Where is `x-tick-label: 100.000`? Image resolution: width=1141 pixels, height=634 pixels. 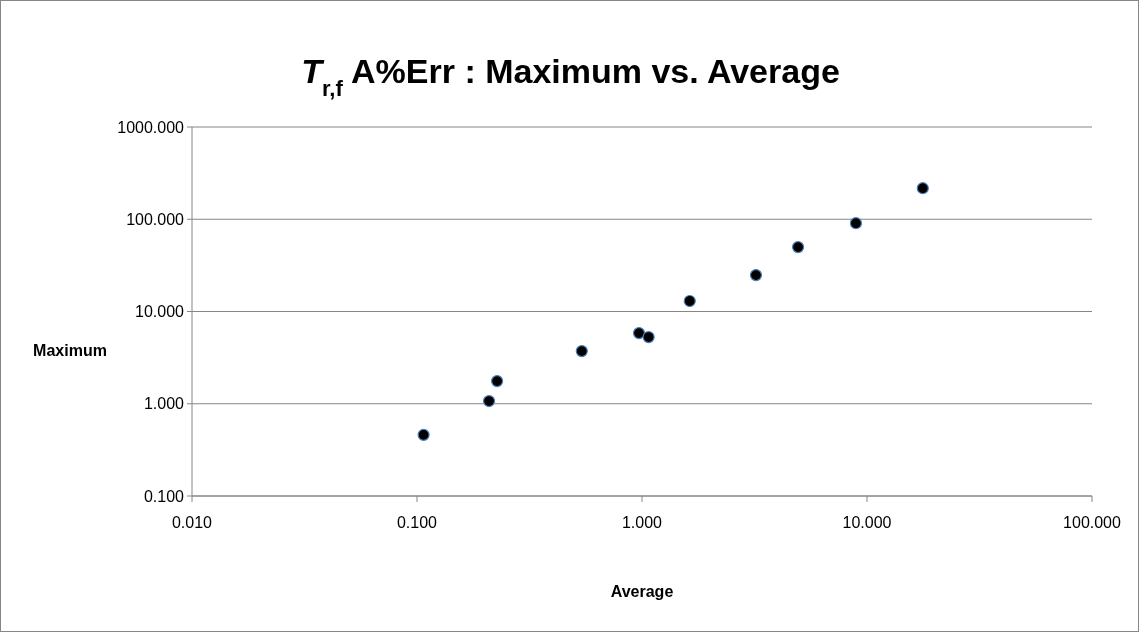
x-tick-label: 100.000 is located at coordinates (1092, 522).